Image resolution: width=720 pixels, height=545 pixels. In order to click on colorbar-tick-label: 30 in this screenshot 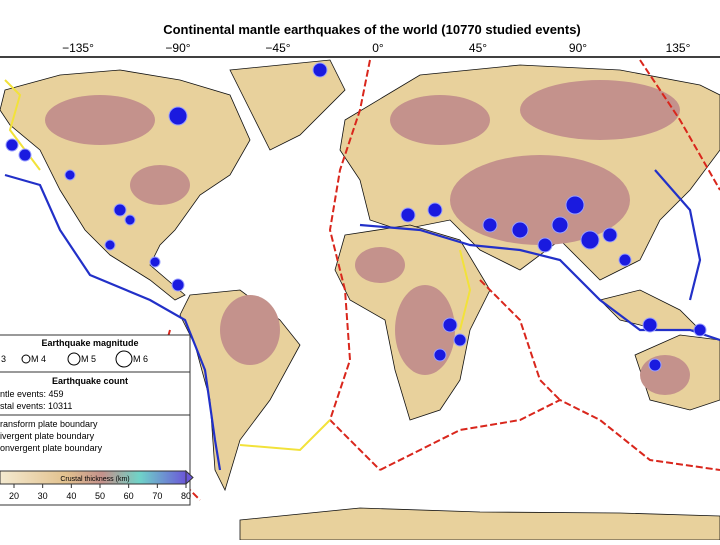, I will do `click(43, 496)`.